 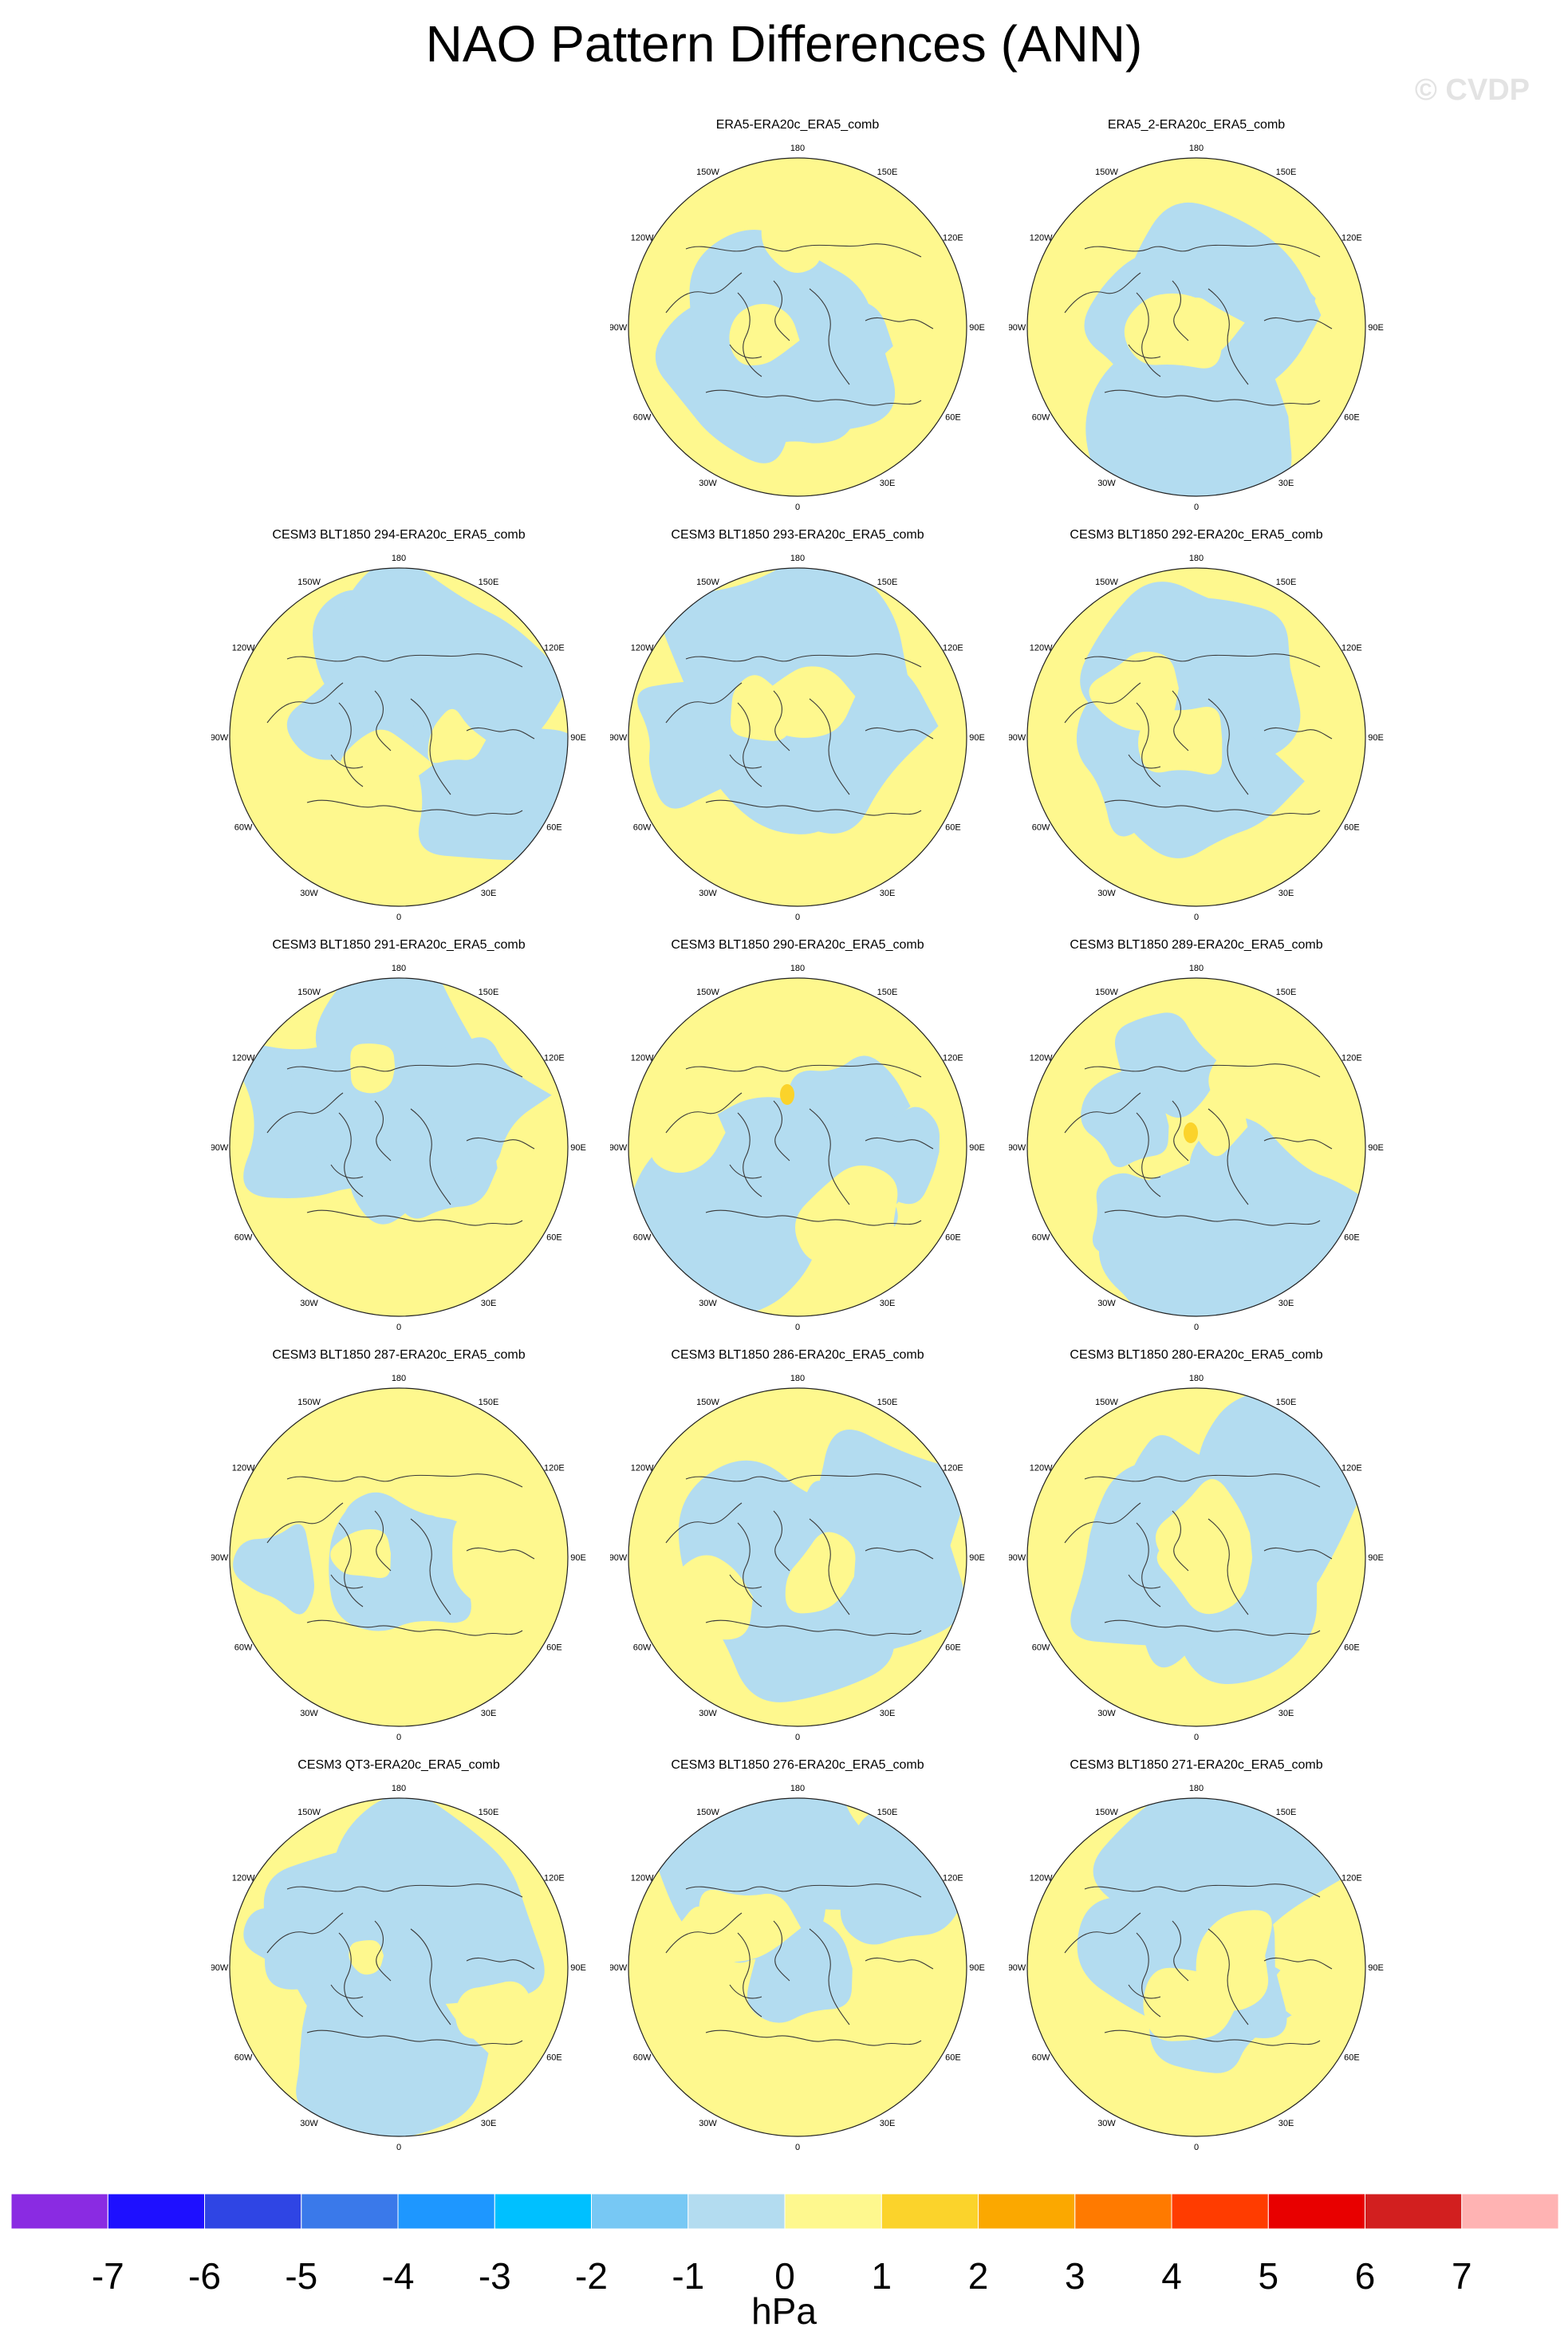 What do you see at coordinates (797, 1355) in the screenshot?
I see `panel-title: CESM3 BLT1850 286-ERA20c_ERA5_comb` at bounding box center [797, 1355].